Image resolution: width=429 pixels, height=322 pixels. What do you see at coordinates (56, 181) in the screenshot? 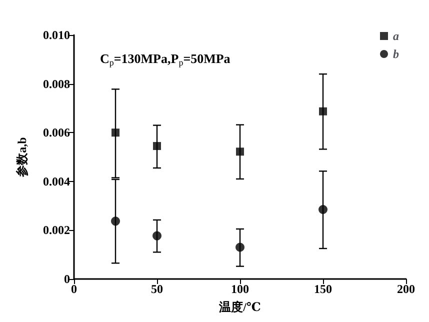
I see `y-tick-label: 0.004` at bounding box center [56, 181].